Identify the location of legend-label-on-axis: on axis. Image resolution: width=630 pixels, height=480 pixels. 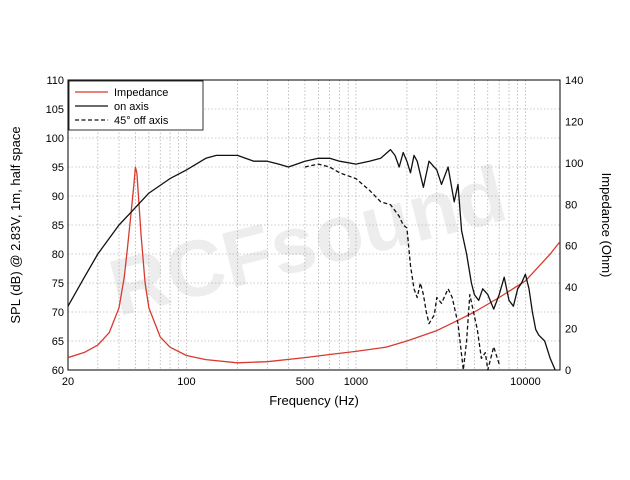
(131, 107).